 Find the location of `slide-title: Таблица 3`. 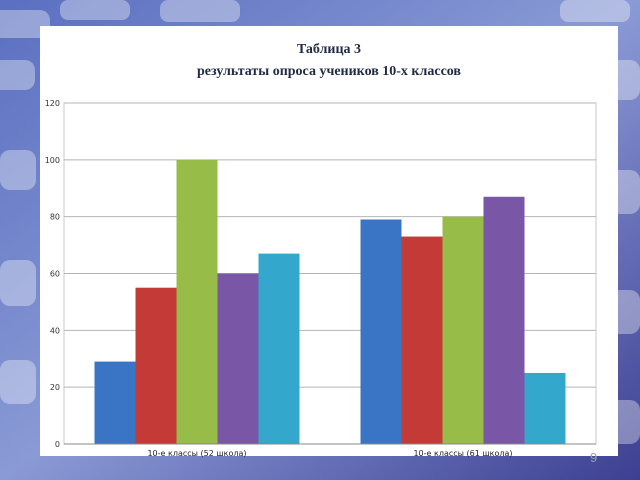

slide-title: Таблица 3 is located at coordinates (329, 49).